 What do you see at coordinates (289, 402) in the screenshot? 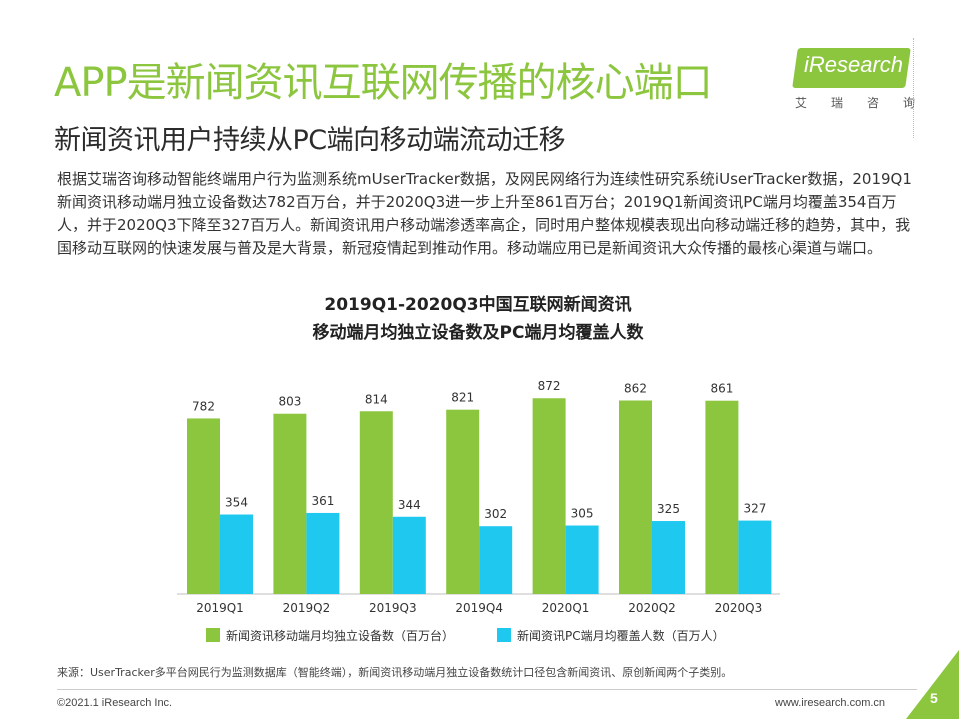
I see `data-label: 803` at bounding box center [289, 402].